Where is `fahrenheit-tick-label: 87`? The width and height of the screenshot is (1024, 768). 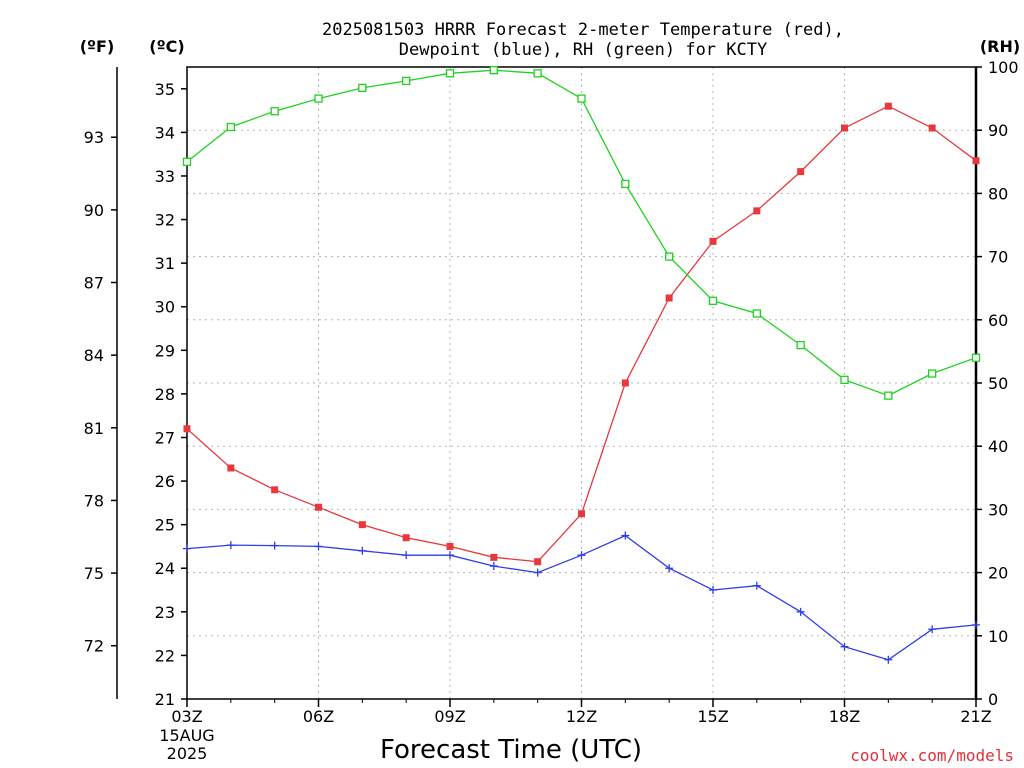 fahrenheit-tick-label: 87 is located at coordinates (94, 283).